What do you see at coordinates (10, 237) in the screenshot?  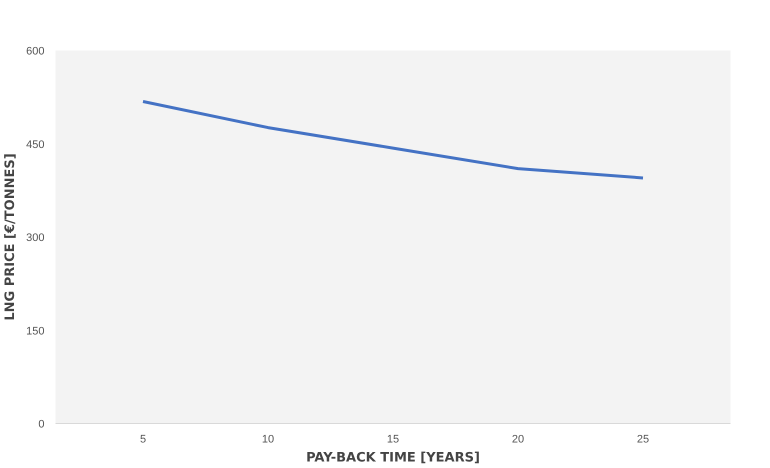 I see `y-axis-title: LNG PRICE [€/TONNES]` at bounding box center [10, 237].